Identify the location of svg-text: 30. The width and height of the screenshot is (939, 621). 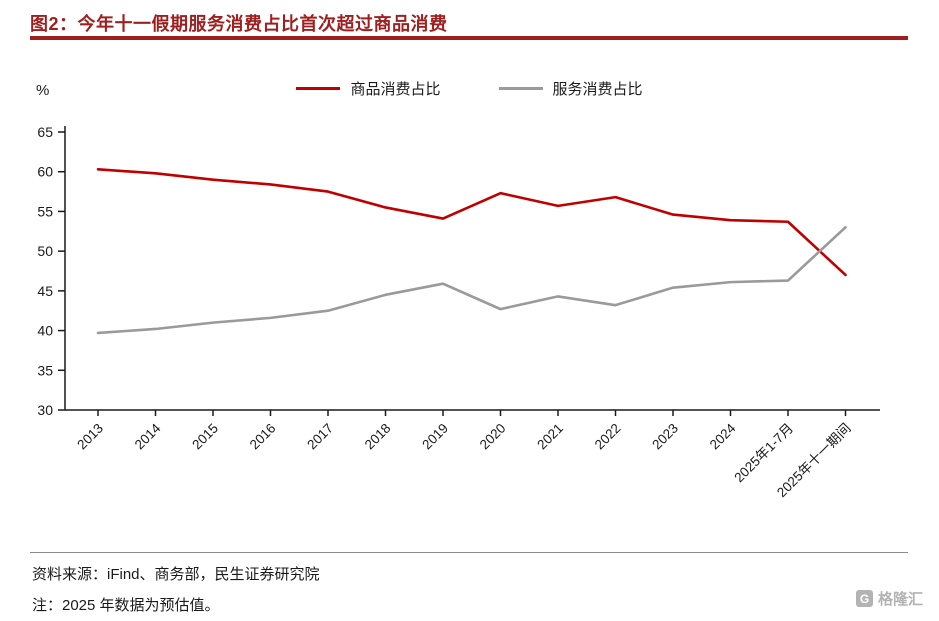
(45, 410).